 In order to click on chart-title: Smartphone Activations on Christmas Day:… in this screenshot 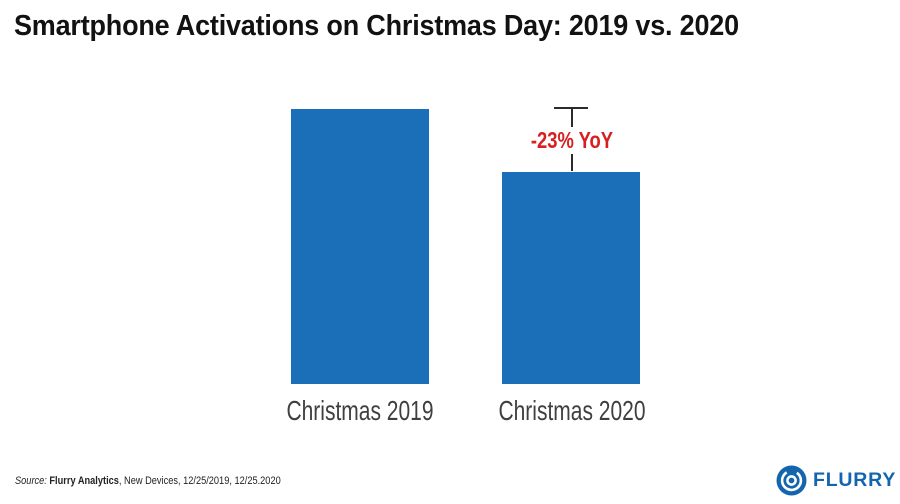, I will do `click(376, 26)`.